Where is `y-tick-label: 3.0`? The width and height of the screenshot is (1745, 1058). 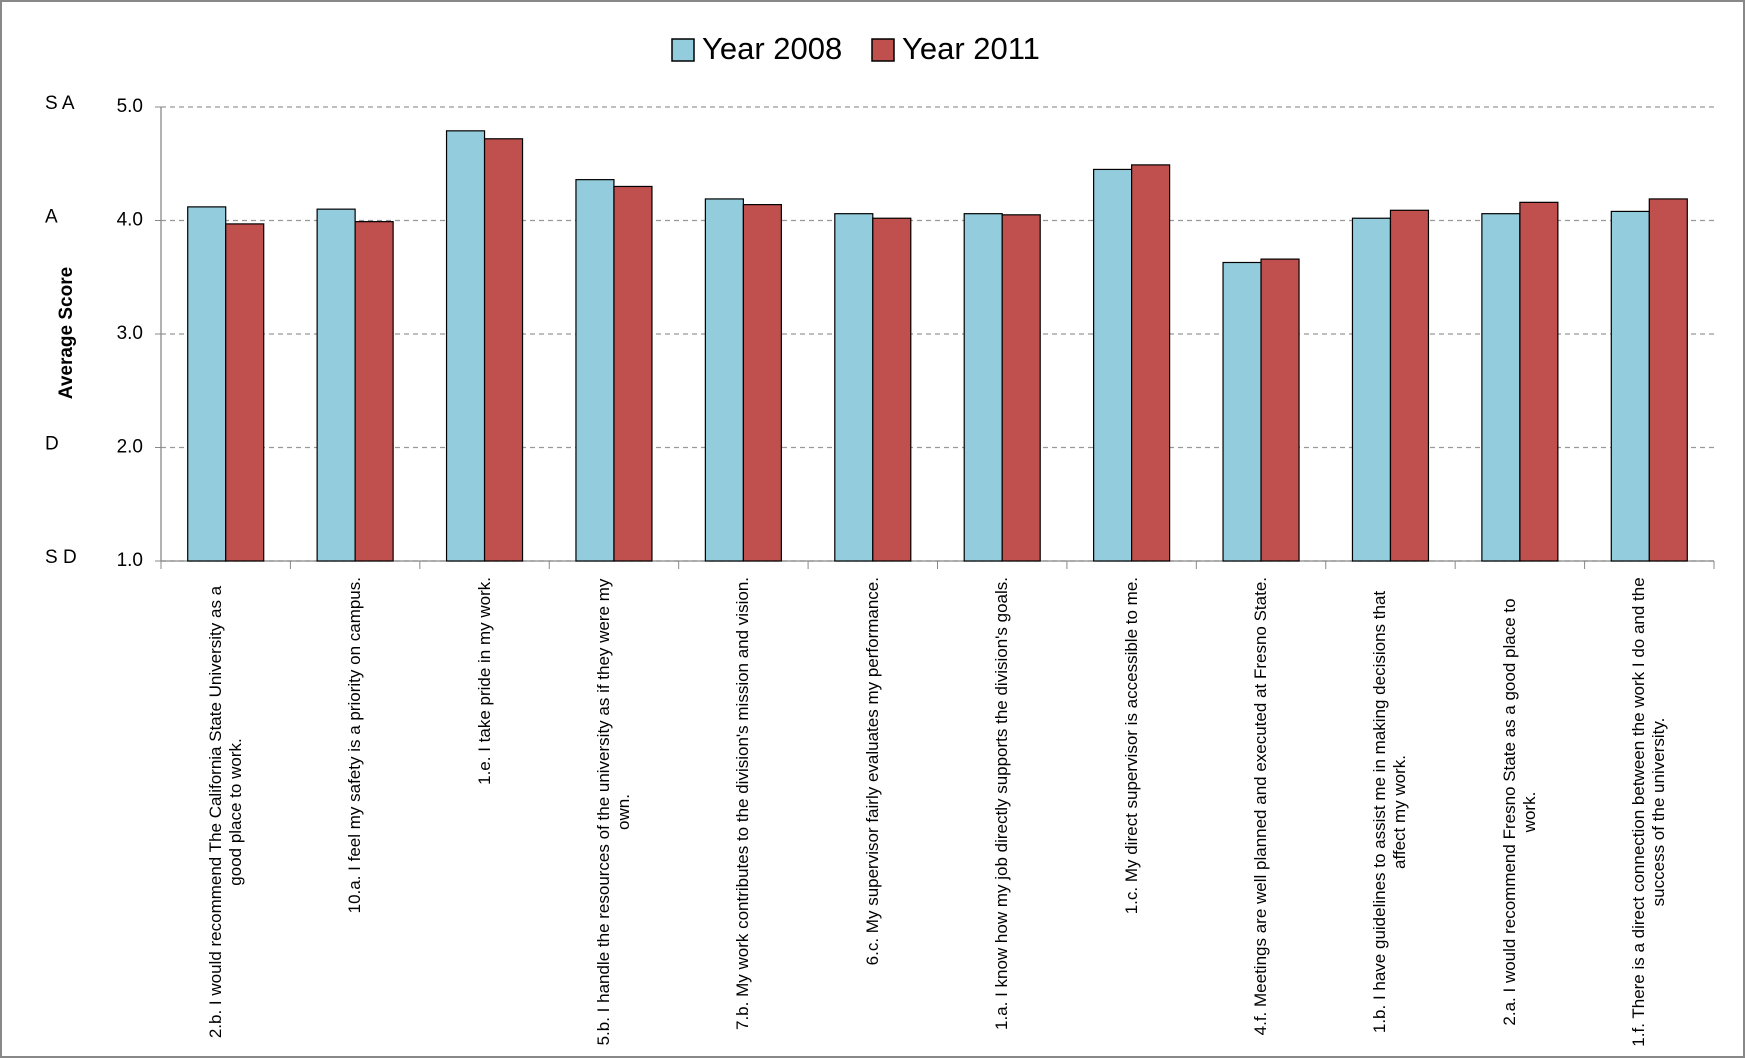 y-tick-label: 3.0 is located at coordinates (130, 333).